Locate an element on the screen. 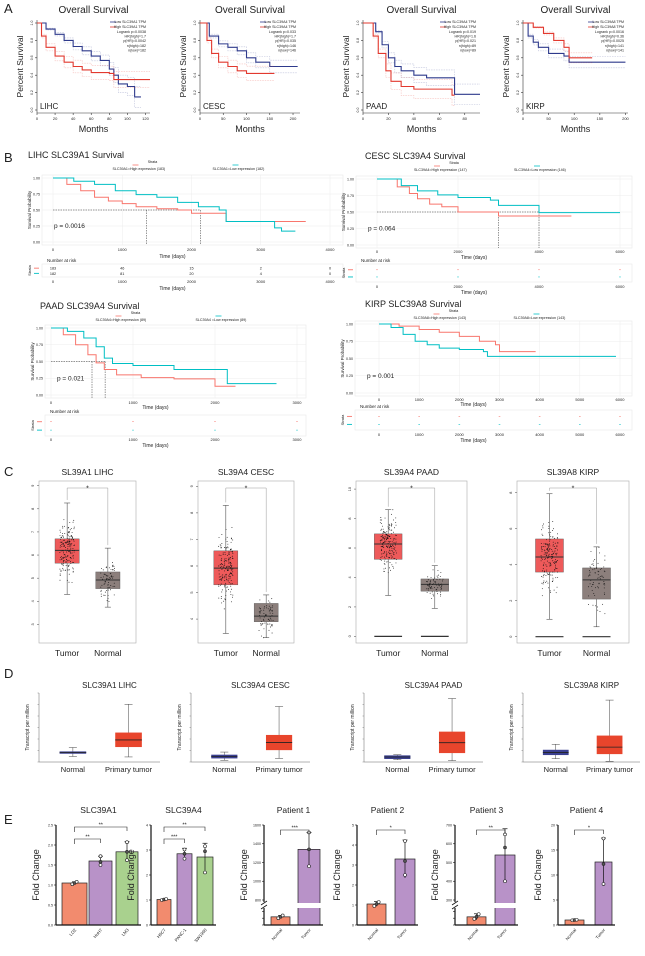  qpcr-bar-chart-patient-2: Patient 2 Fold Change Normal Tumor 0 1 2 3 4 5 * is located at coordinates (375, 873).